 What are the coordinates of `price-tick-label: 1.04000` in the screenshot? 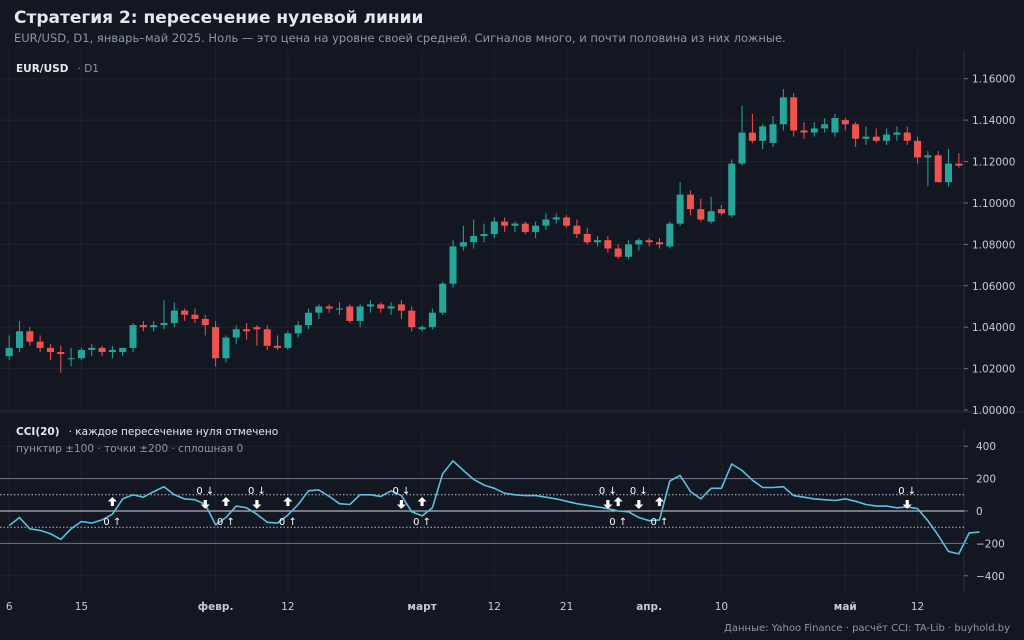 It's located at (993, 328).